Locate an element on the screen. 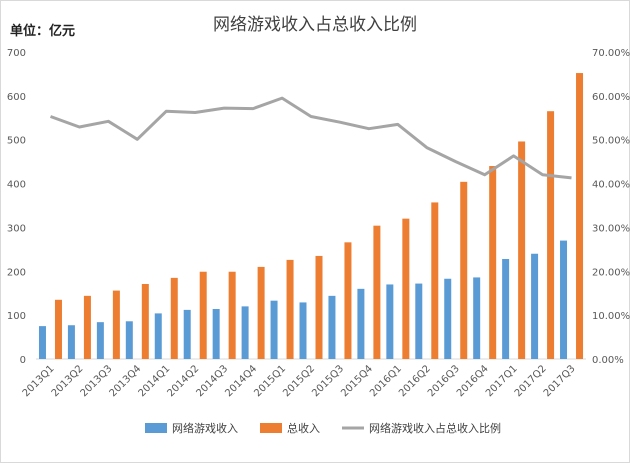  right-tick-label: 20.00% is located at coordinates (611, 272).